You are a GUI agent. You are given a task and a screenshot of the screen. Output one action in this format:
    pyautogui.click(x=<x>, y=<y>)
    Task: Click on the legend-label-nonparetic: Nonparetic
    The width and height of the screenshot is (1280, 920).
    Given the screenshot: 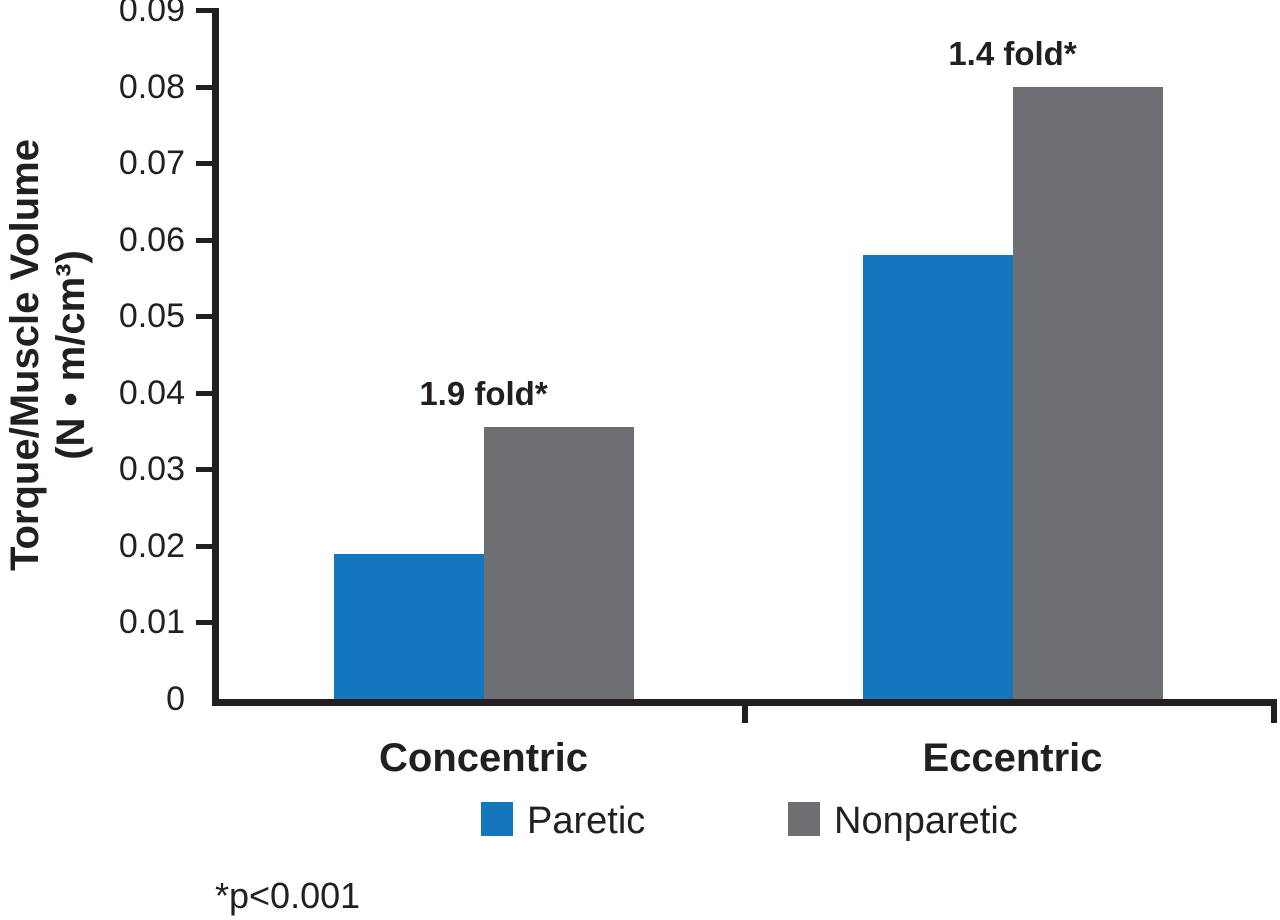 What is the action you would take?
    pyautogui.click(x=926, y=821)
    